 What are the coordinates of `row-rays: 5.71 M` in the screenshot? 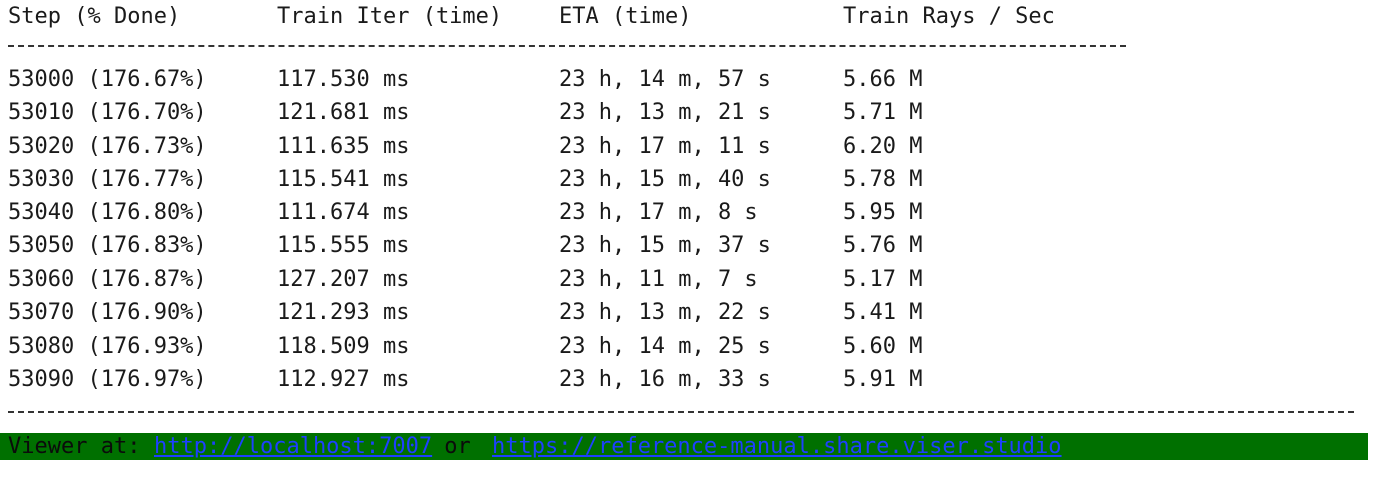 It's located at (883, 112).